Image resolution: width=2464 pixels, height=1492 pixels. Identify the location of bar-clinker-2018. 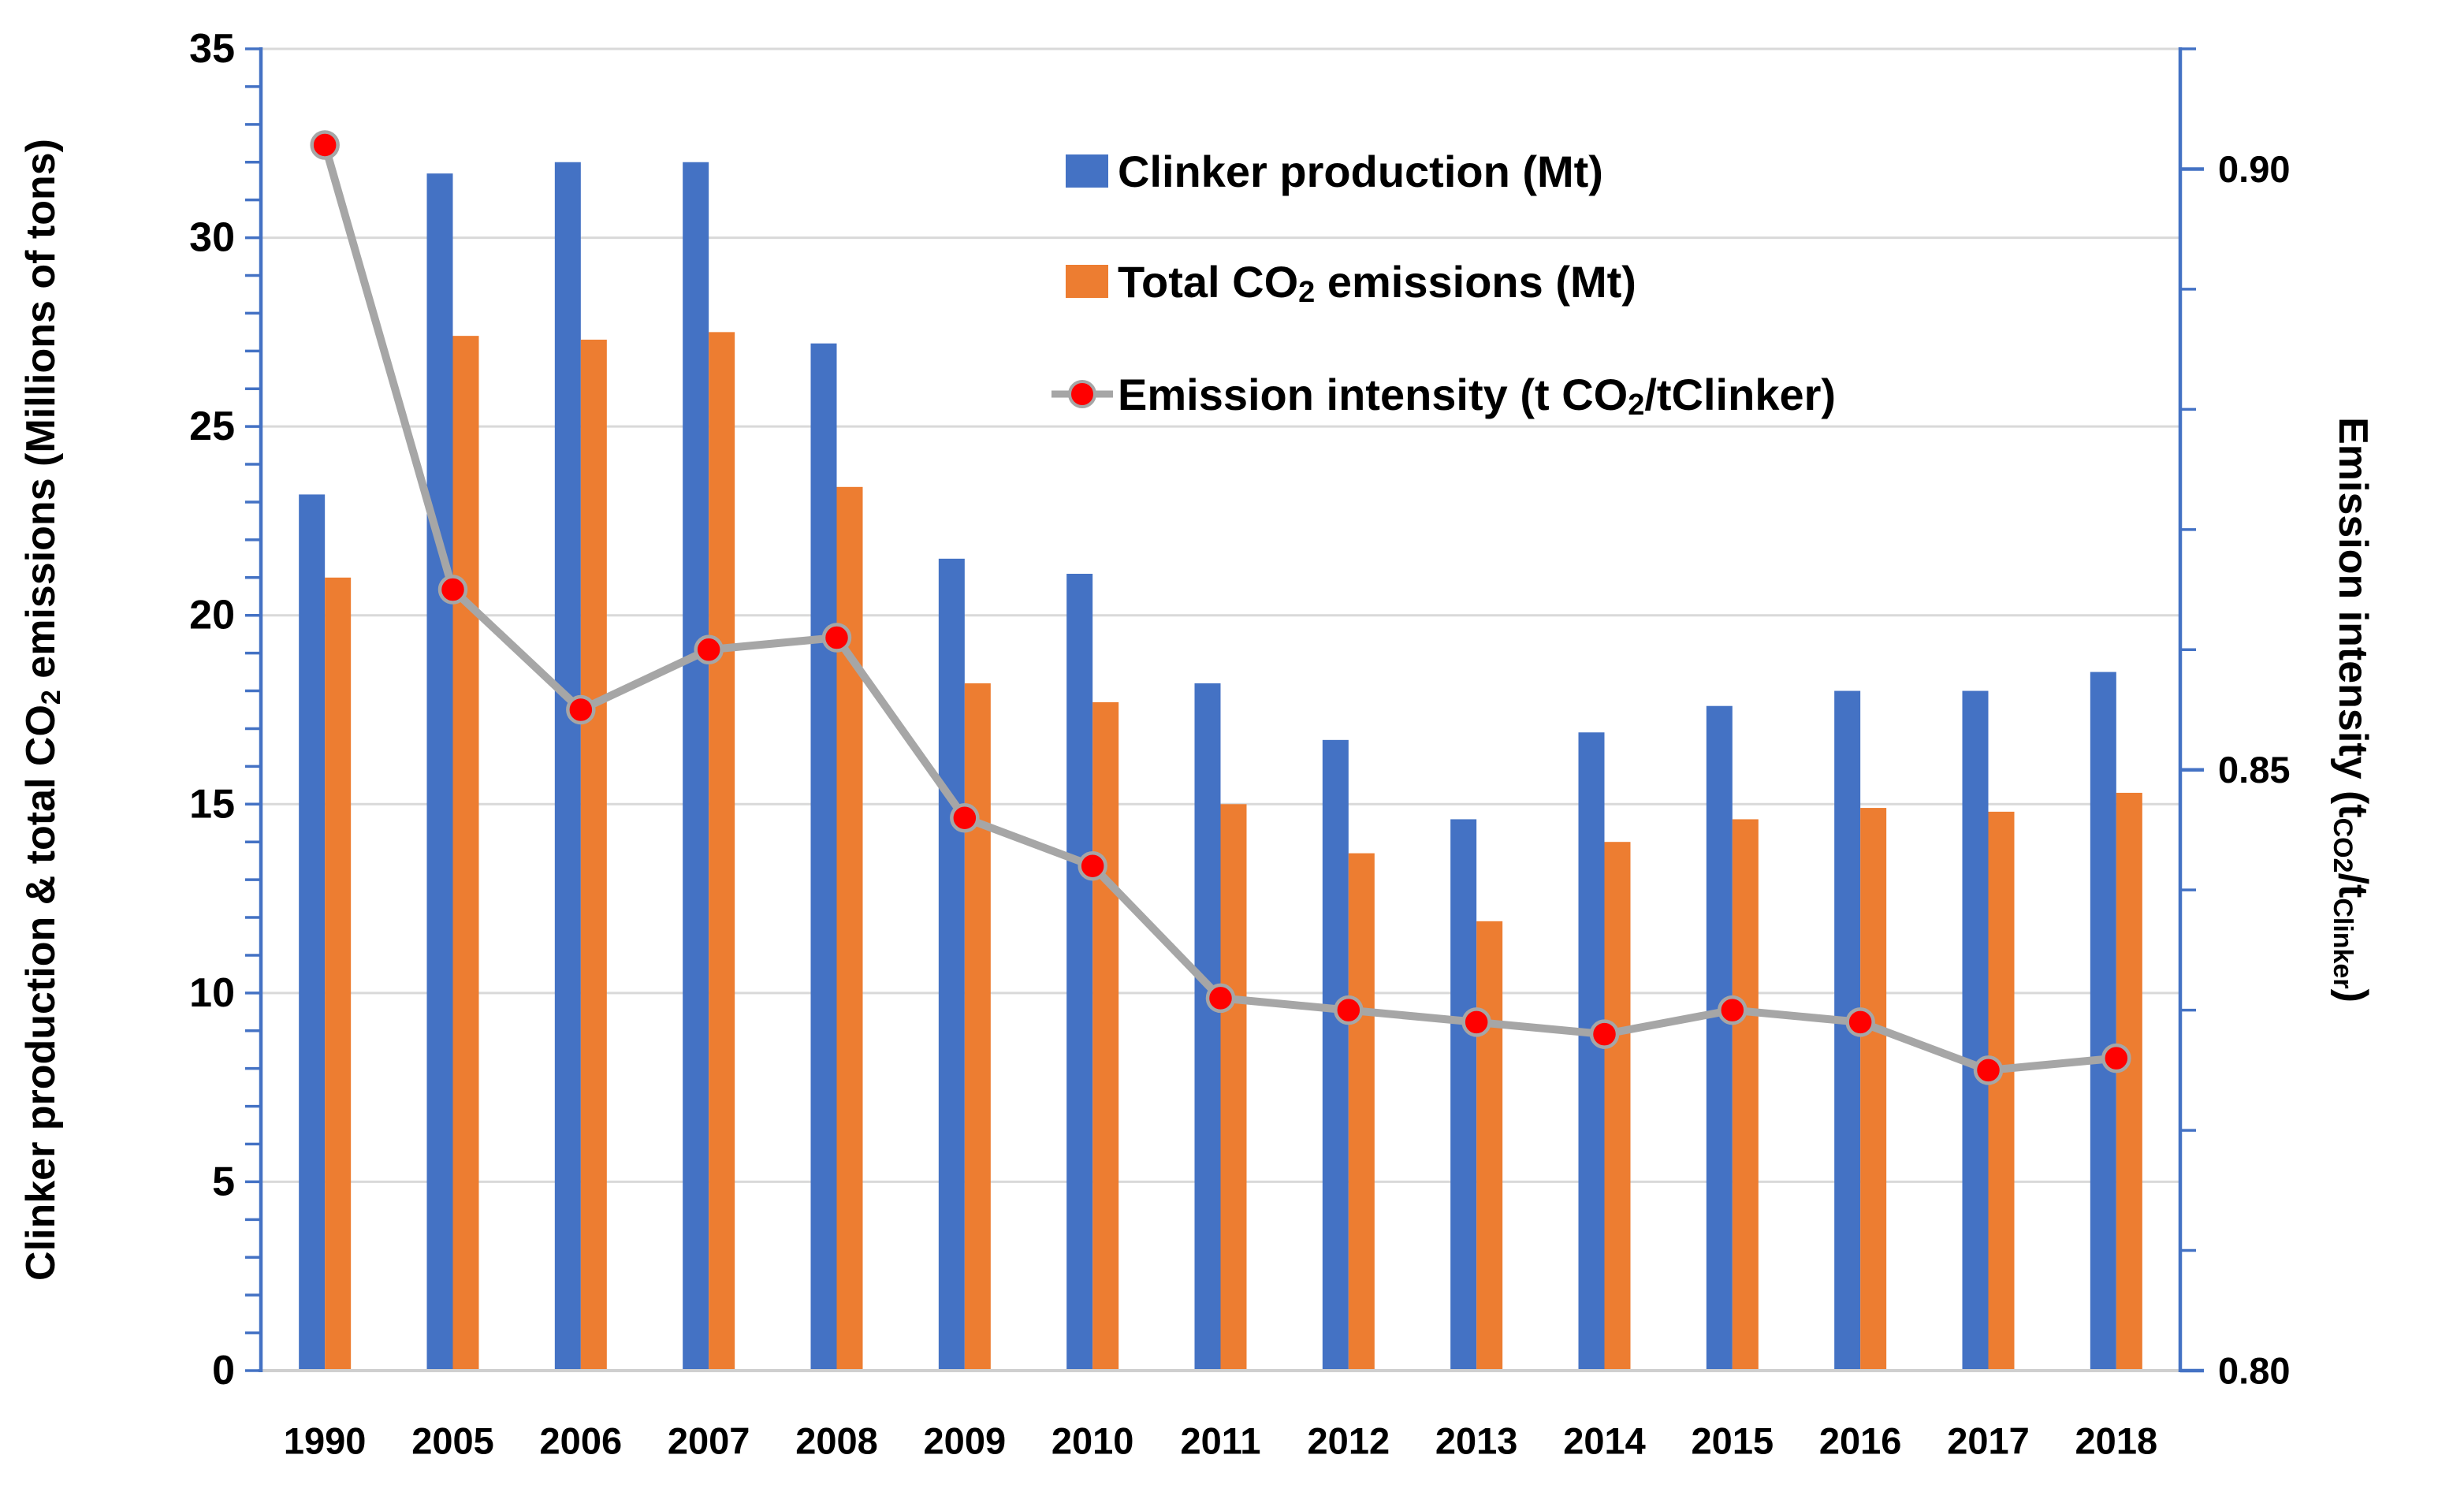
(2103, 1021).